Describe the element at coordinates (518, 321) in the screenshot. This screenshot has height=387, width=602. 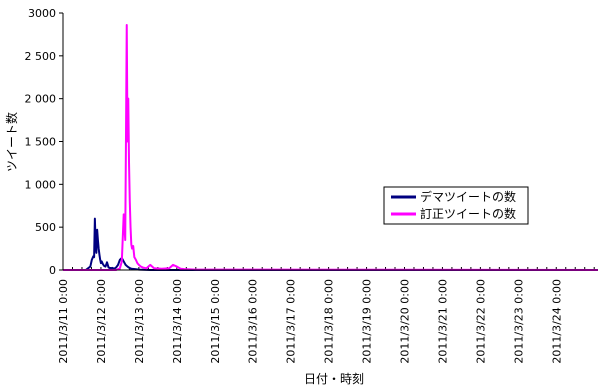
I see `x-tick-label: 2011/3/23 0:00` at that location.